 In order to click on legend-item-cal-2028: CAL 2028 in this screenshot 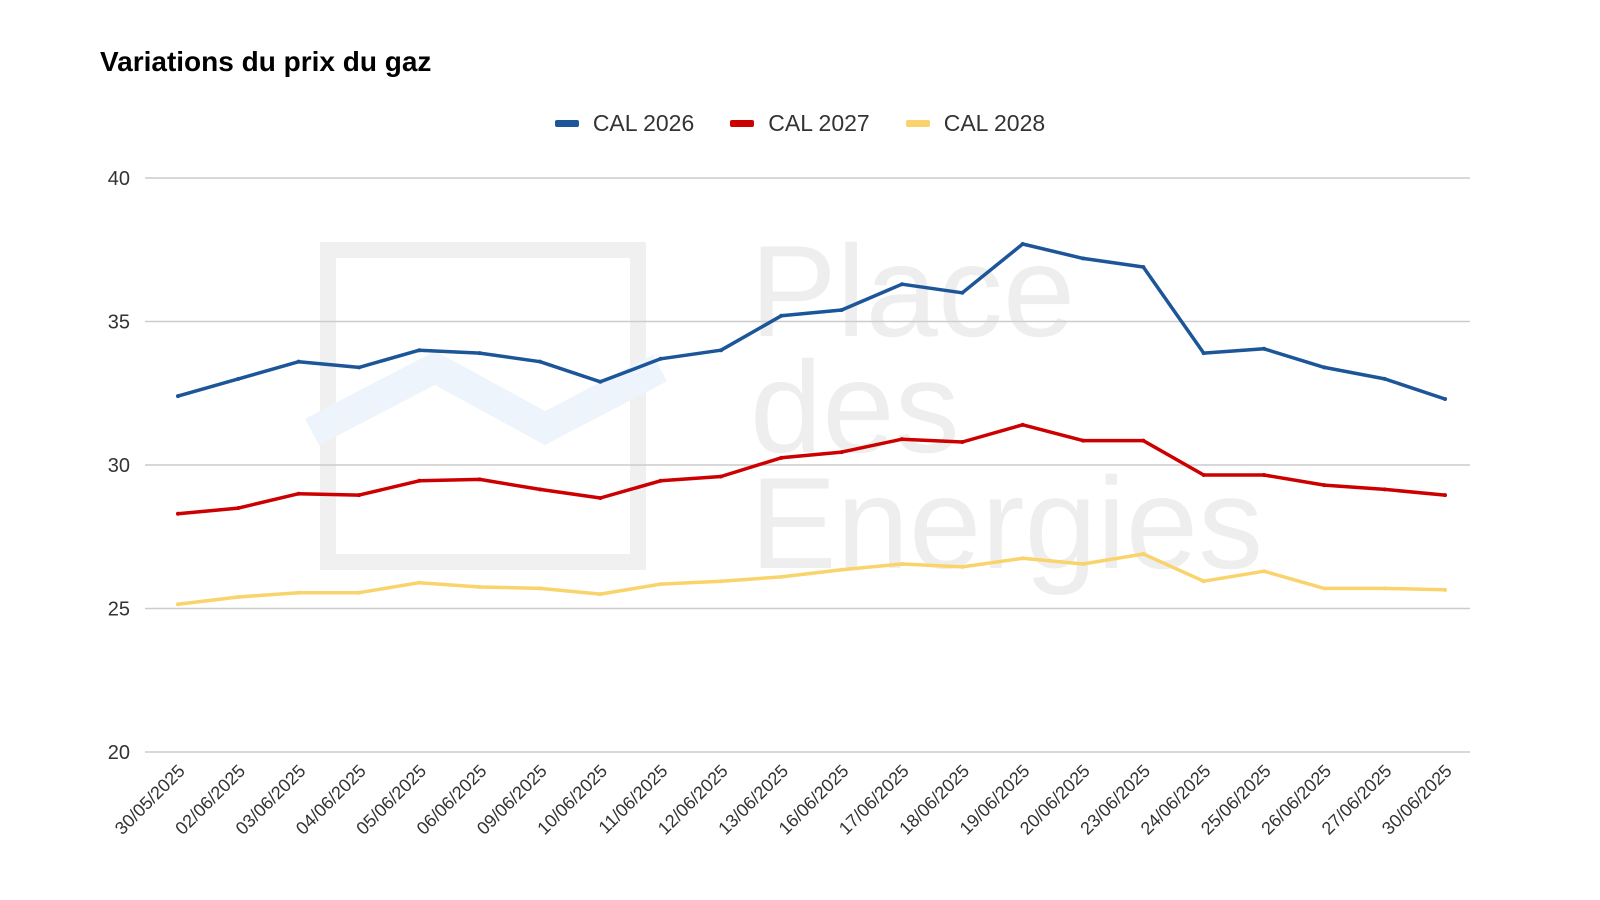, I will do `click(975, 123)`.